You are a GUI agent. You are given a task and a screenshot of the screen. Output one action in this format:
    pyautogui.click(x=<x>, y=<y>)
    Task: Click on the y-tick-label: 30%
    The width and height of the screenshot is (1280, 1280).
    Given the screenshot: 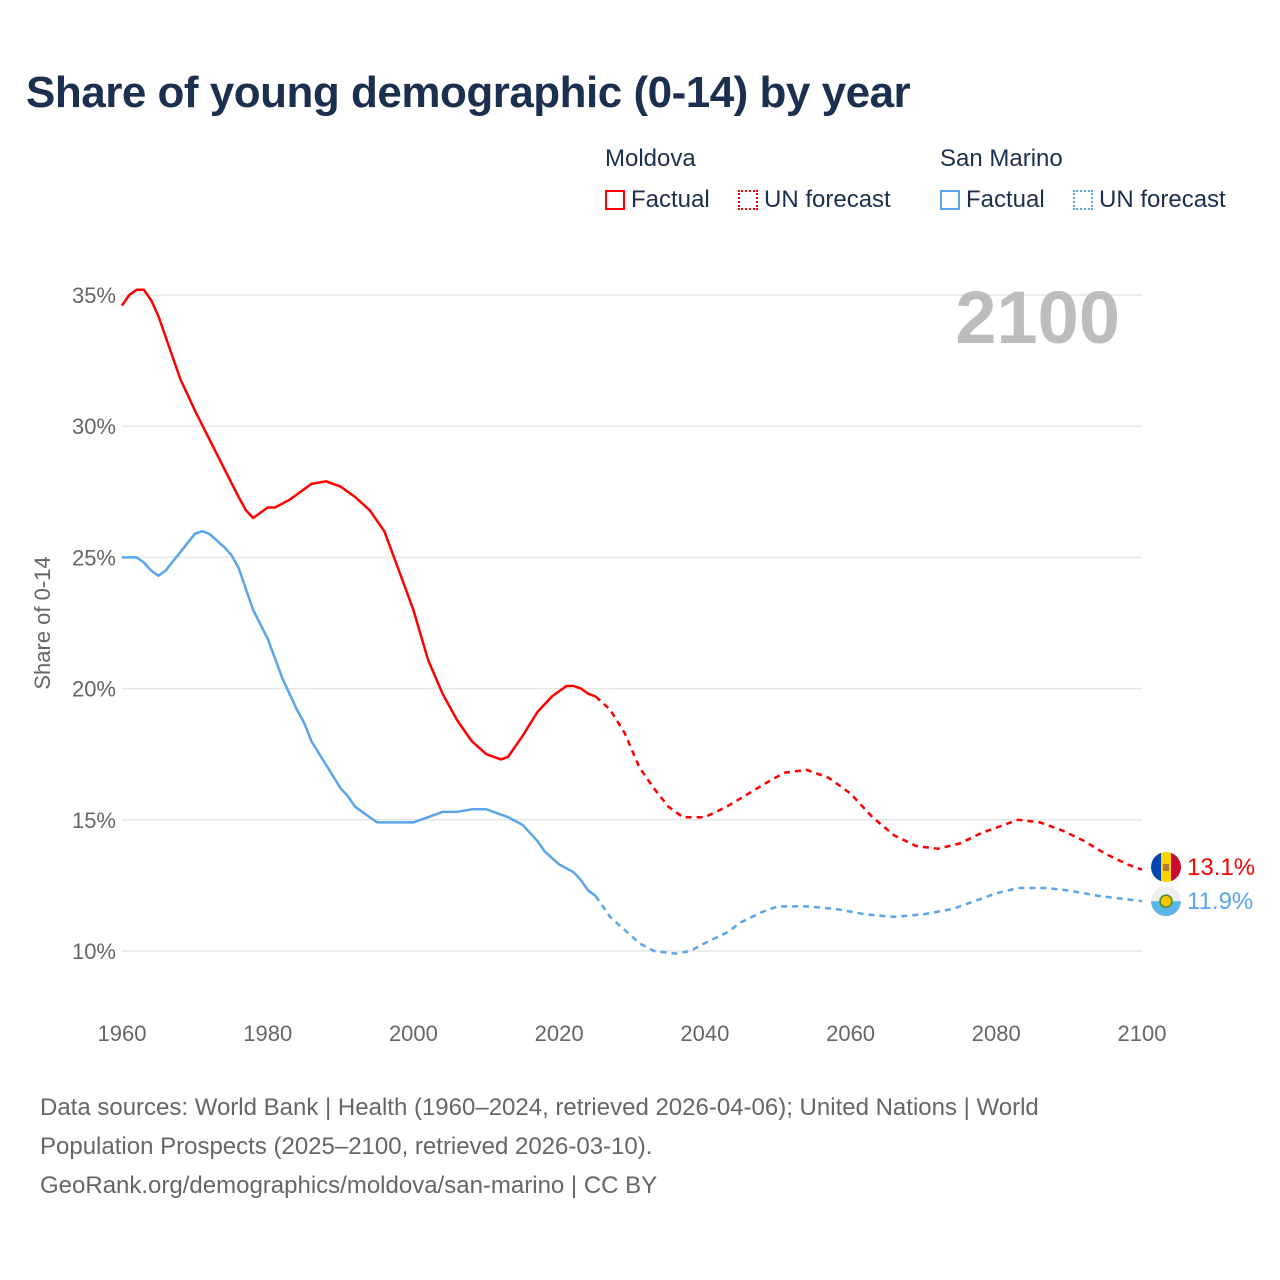 What is the action you would take?
    pyautogui.click(x=94, y=426)
    